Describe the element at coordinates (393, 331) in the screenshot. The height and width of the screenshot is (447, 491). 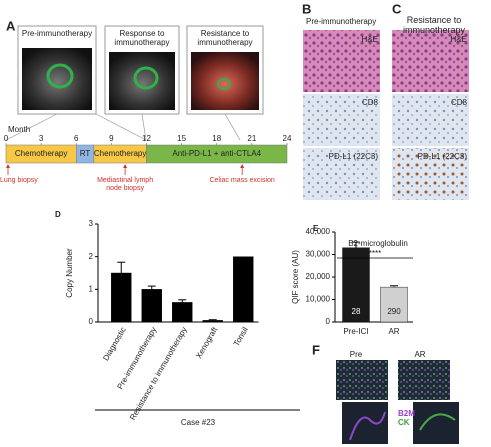
I see `x-tick-label: AR` at that location.